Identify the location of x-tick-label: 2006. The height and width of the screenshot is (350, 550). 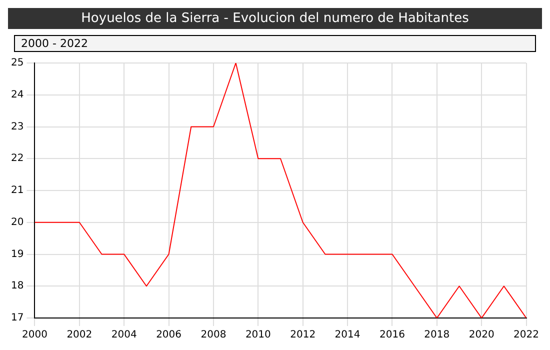
(169, 335).